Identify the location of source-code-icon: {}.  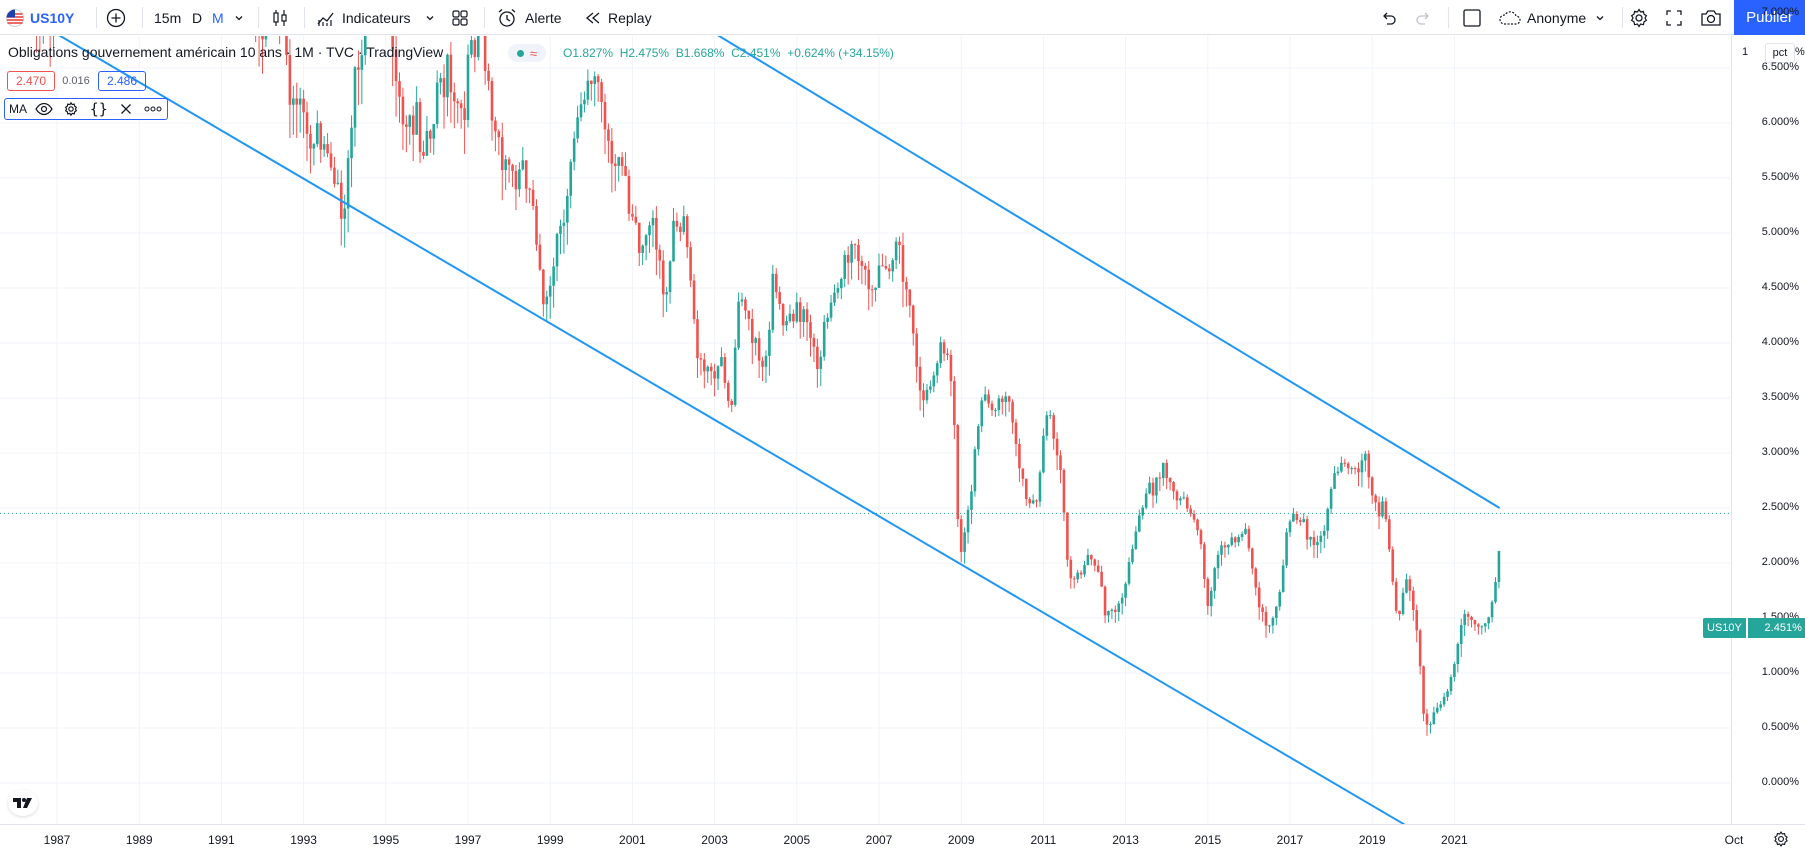
(98, 109).